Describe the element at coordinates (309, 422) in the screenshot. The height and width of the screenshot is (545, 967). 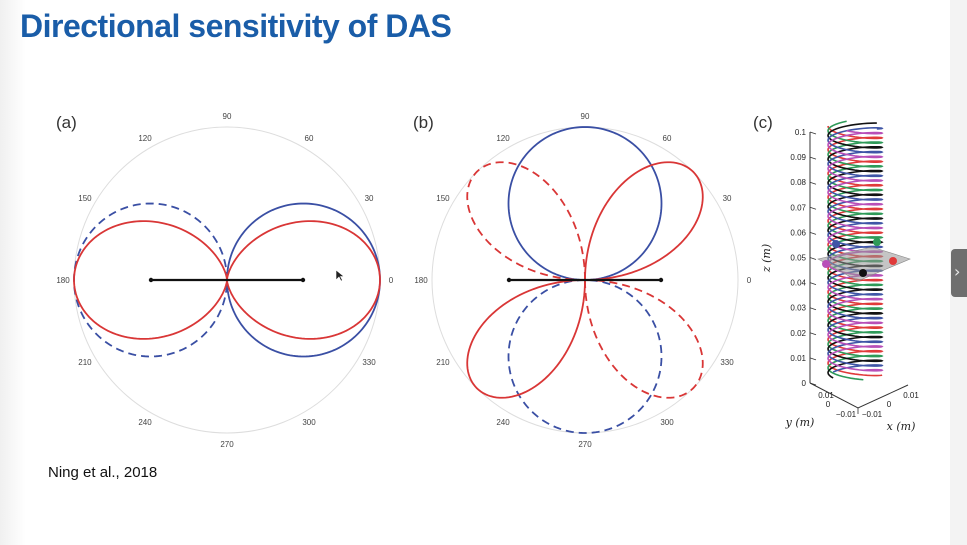
I see `panel-a-angle-label: 300` at that location.